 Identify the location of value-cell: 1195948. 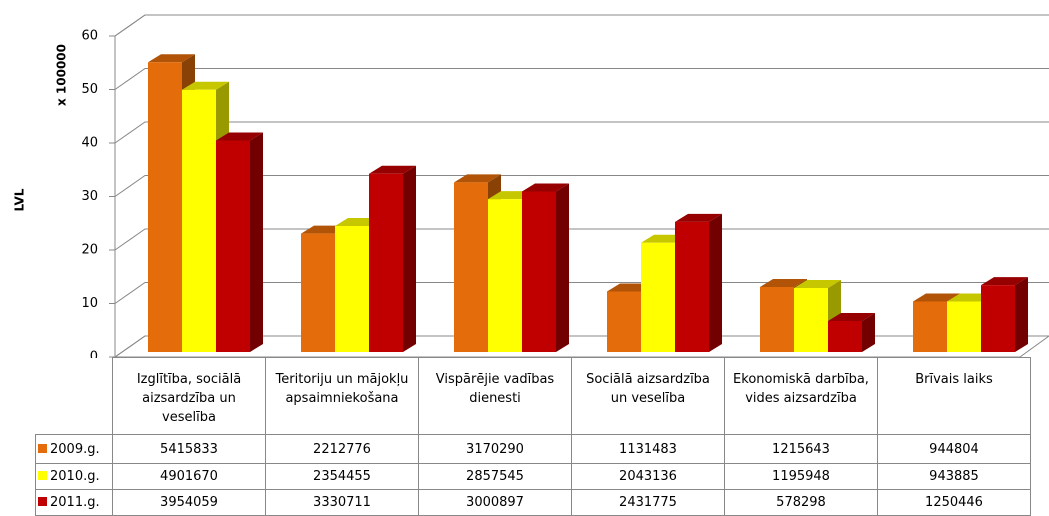
(801, 476).